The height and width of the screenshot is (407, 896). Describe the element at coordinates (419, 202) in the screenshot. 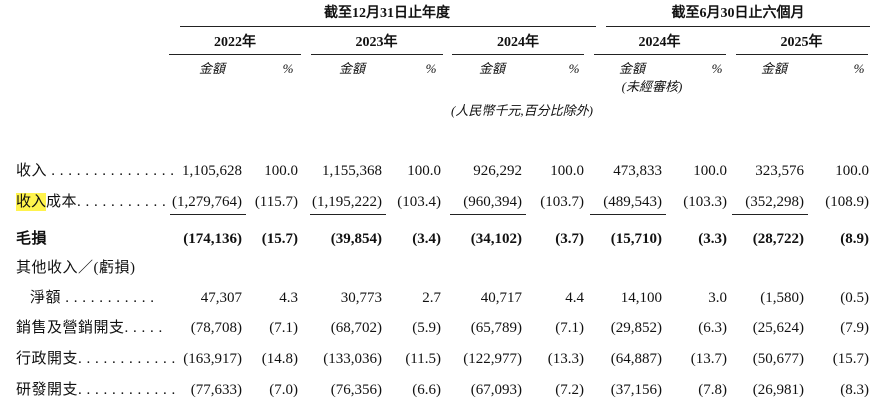

I see `pct-cell: (103.4)` at that location.